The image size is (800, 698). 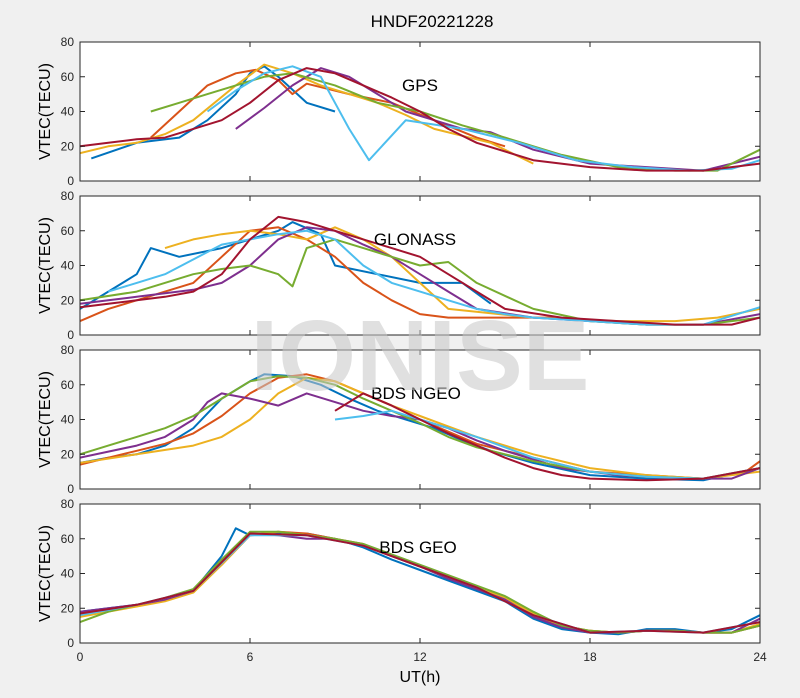 I want to click on watermark-text: IONISE, so click(x=420, y=356).